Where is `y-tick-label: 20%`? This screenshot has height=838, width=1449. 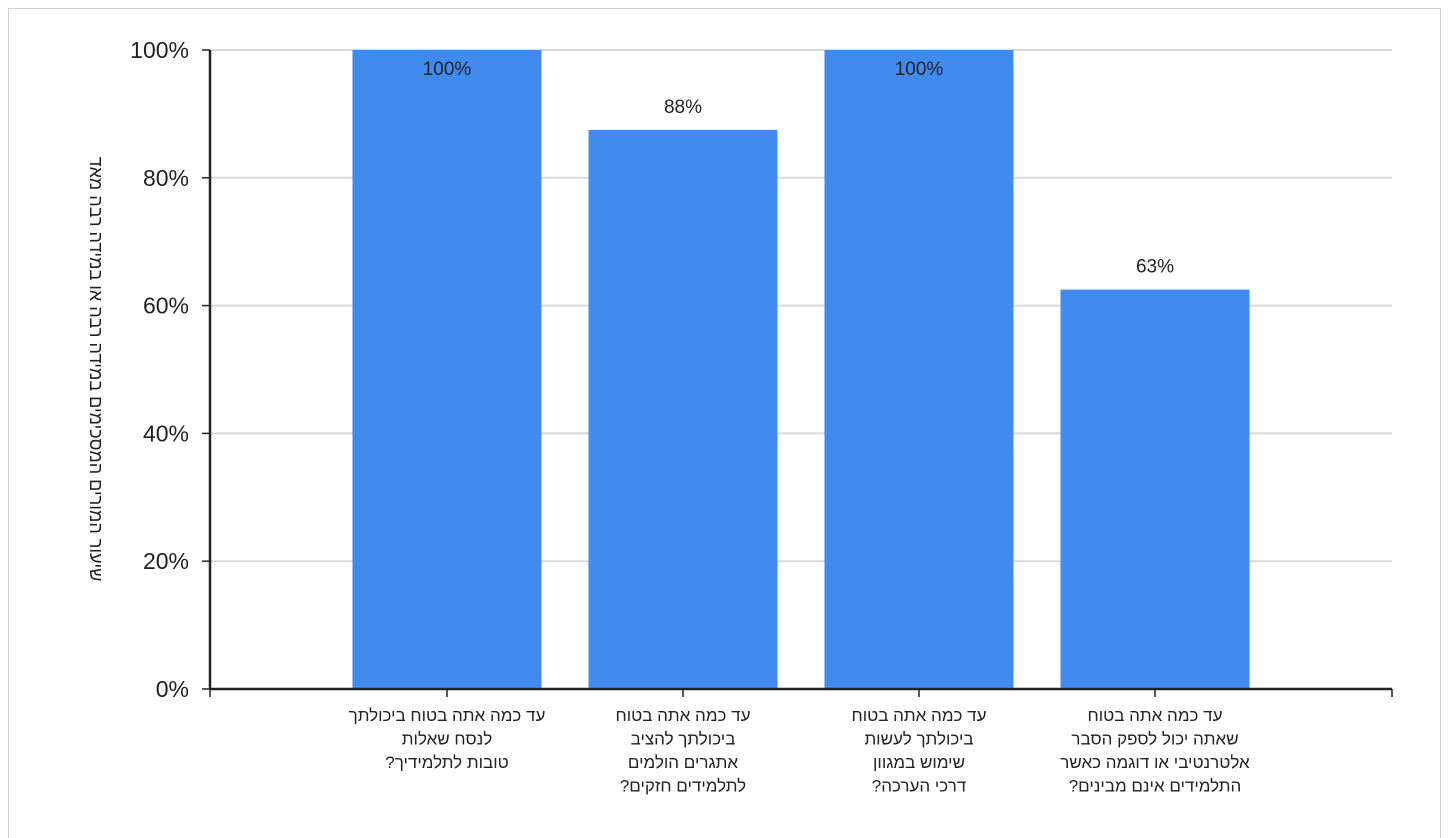 y-tick-label: 20% is located at coordinates (166, 561).